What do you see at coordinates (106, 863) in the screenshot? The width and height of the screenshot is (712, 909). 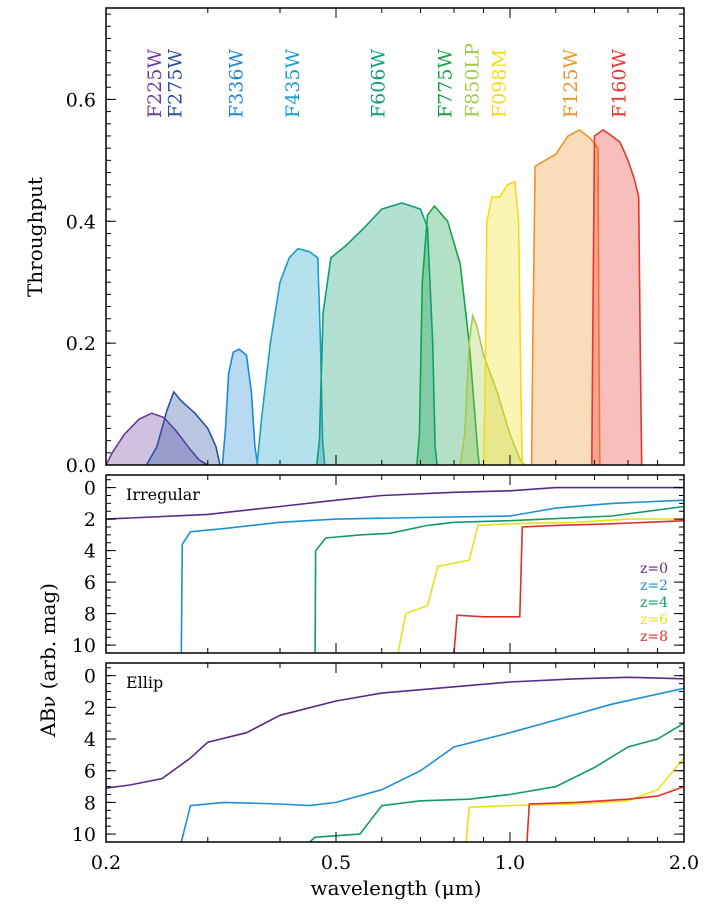 I see `x-tick-label: 0.2` at bounding box center [106, 863].